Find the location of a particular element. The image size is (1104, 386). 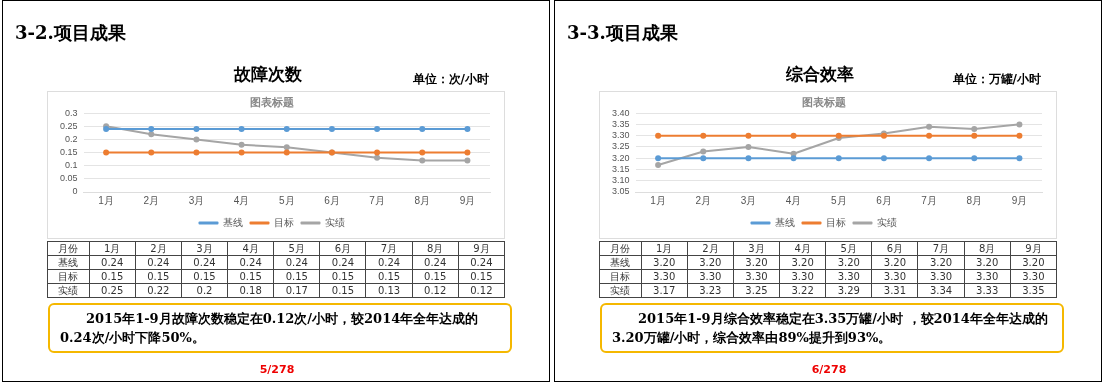

y-tick-label: 3.35 is located at coordinates (620, 123).